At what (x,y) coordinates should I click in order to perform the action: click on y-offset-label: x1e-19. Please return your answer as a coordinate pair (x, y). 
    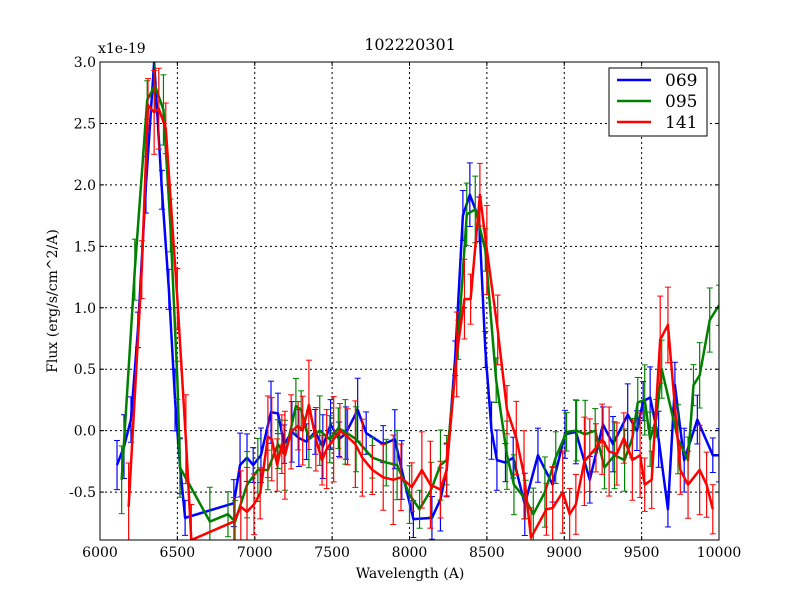
    Looking at the image, I should click on (122, 49).